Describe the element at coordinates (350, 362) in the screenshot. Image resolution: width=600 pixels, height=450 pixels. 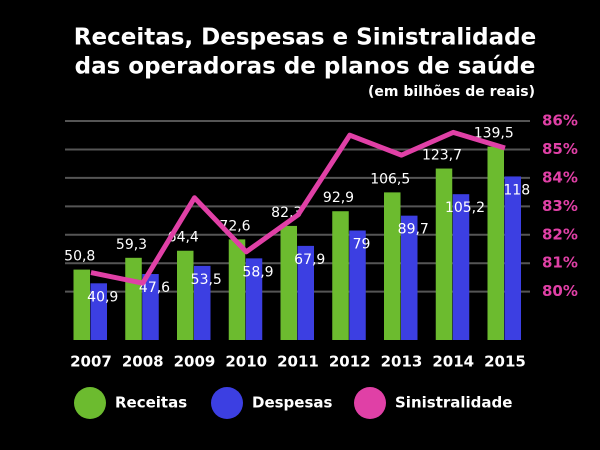
I see `x-tick-label: 2012` at that location.